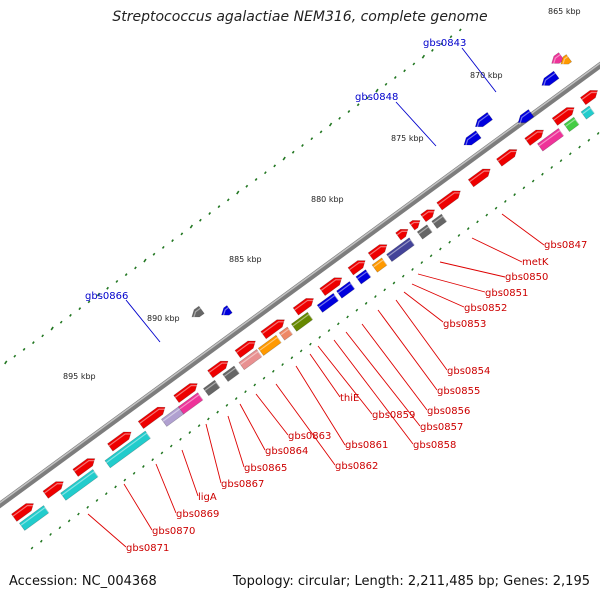  What do you see at coordinates (197, 514) in the screenshot?
I see `gene-label-gbs0869: gbs0869` at bounding box center [197, 514].